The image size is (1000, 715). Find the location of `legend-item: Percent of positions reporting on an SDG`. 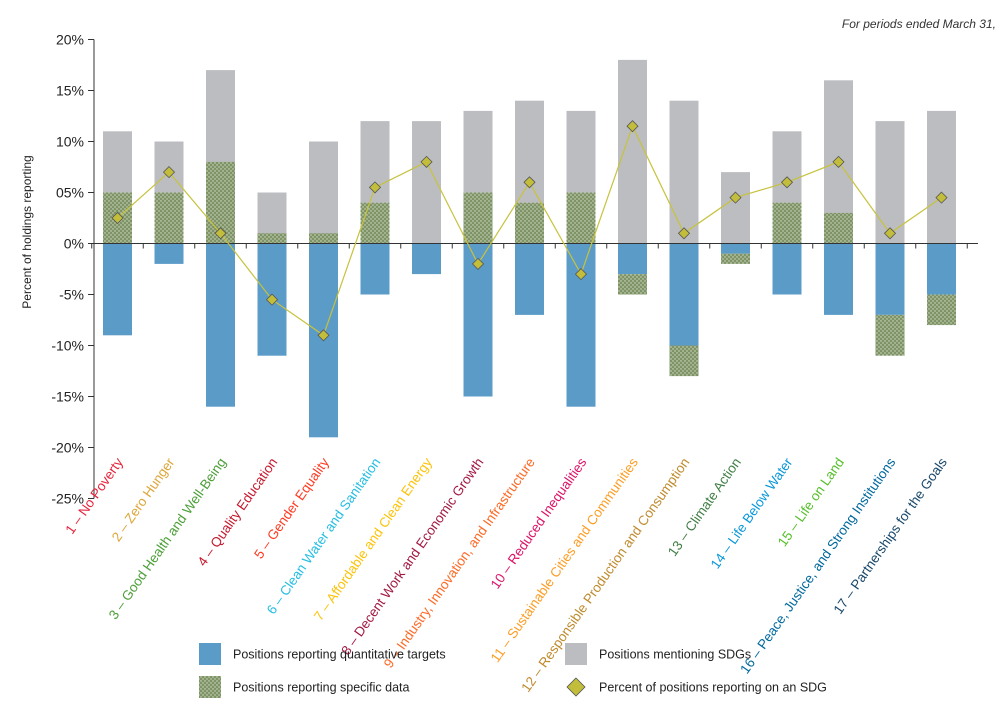

legend-item: Percent of positions reporting on an SDG is located at coordinates (696, 687).